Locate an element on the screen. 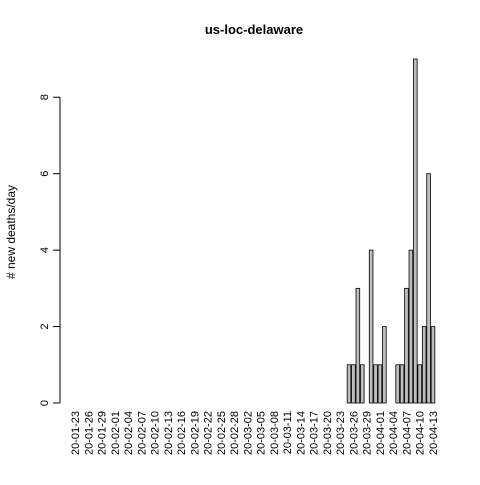 This screenshot has height=485, width=480. x-tick-label: 20-03-02 is located at coordinates (248, 433).